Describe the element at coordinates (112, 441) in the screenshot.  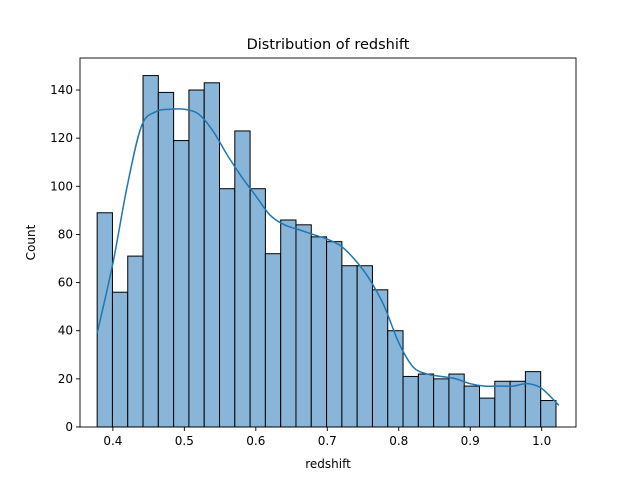
I see `x-tick-label: 0.4` at that location.